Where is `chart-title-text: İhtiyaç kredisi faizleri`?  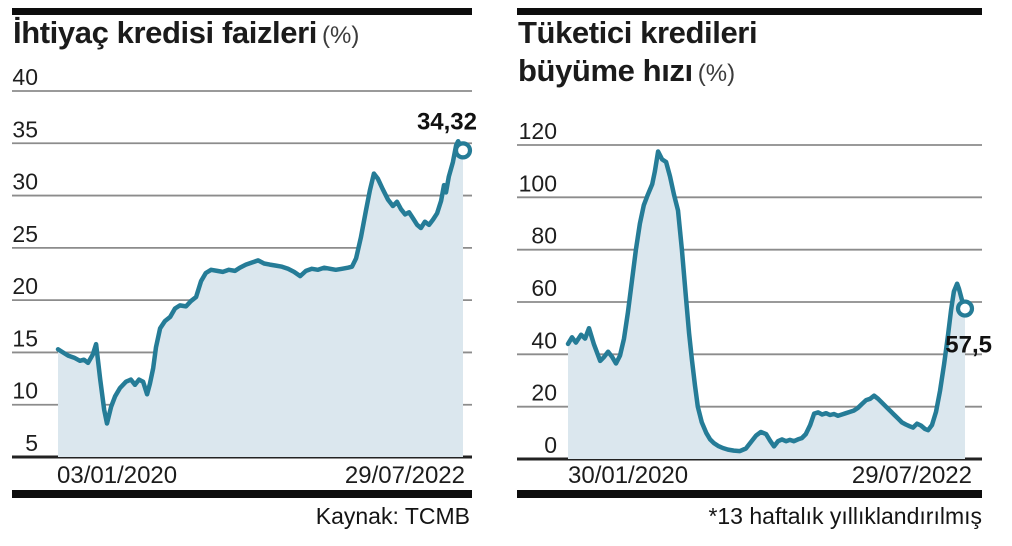
chart-title-text: İhtiyaç kredisi faizleri is located at coordinates (165, 32).